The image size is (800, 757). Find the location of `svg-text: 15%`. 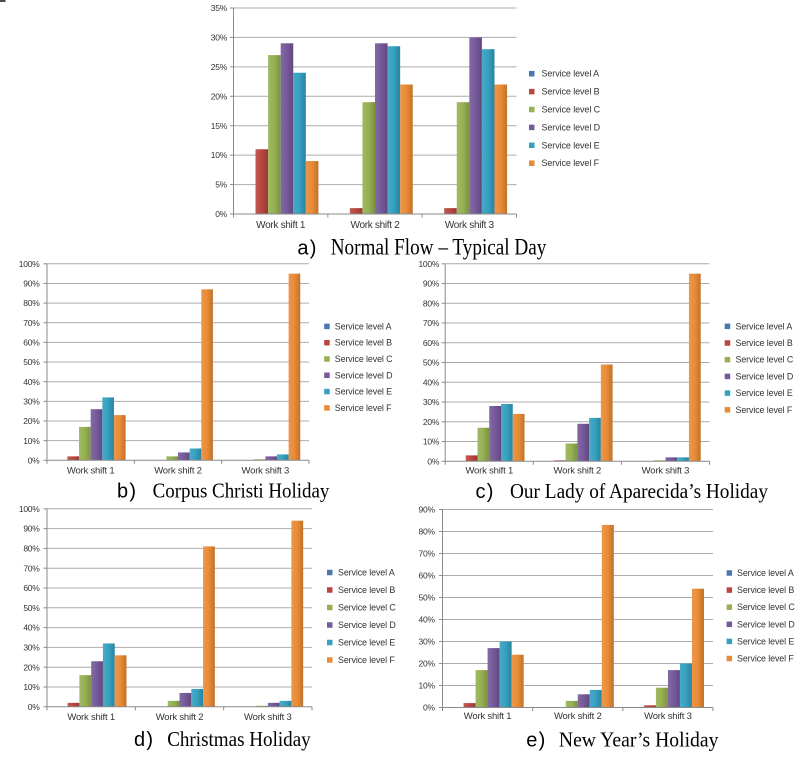

svg-text: 15% is located at coordinates (219, 126).